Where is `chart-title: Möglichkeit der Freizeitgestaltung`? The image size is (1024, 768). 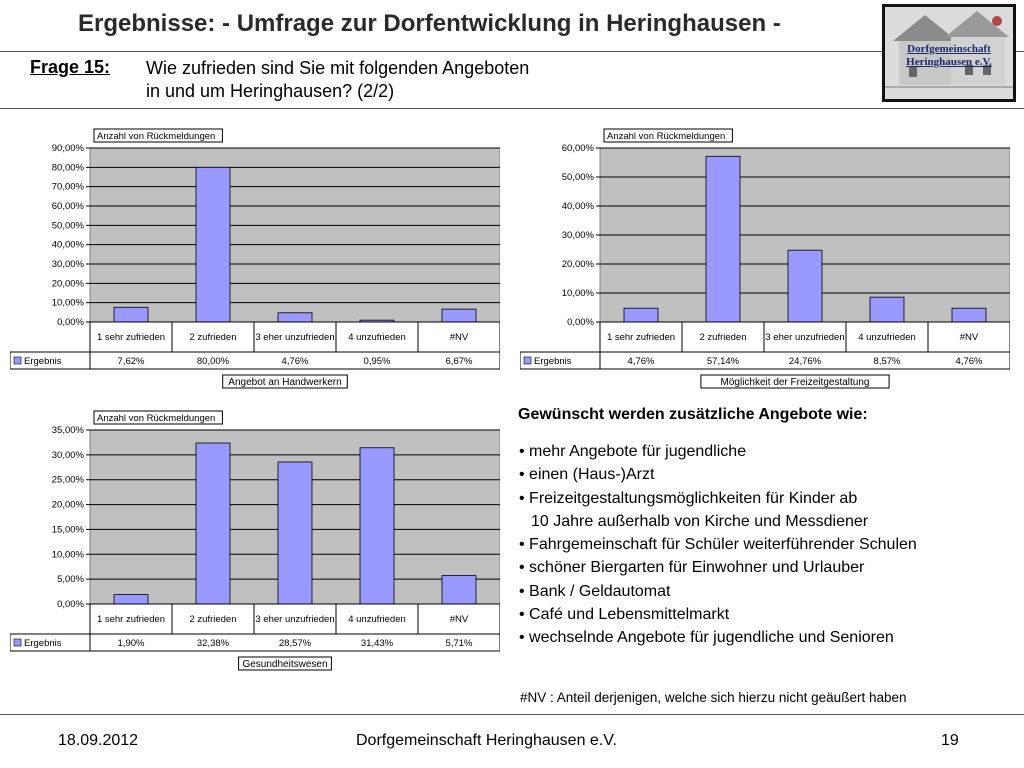
chart-title: Möglichkeit der Freizeitgestaltung is located at coordinates (795, 382).